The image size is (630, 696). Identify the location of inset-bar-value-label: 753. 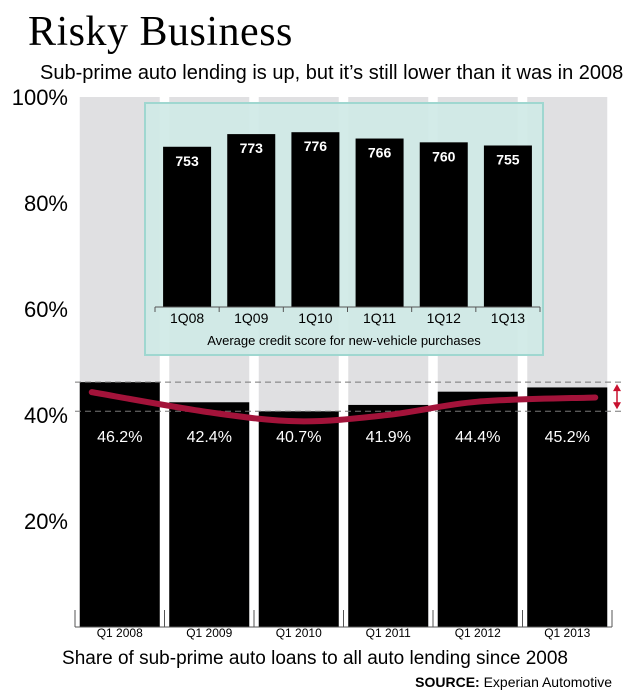
(187, 161).